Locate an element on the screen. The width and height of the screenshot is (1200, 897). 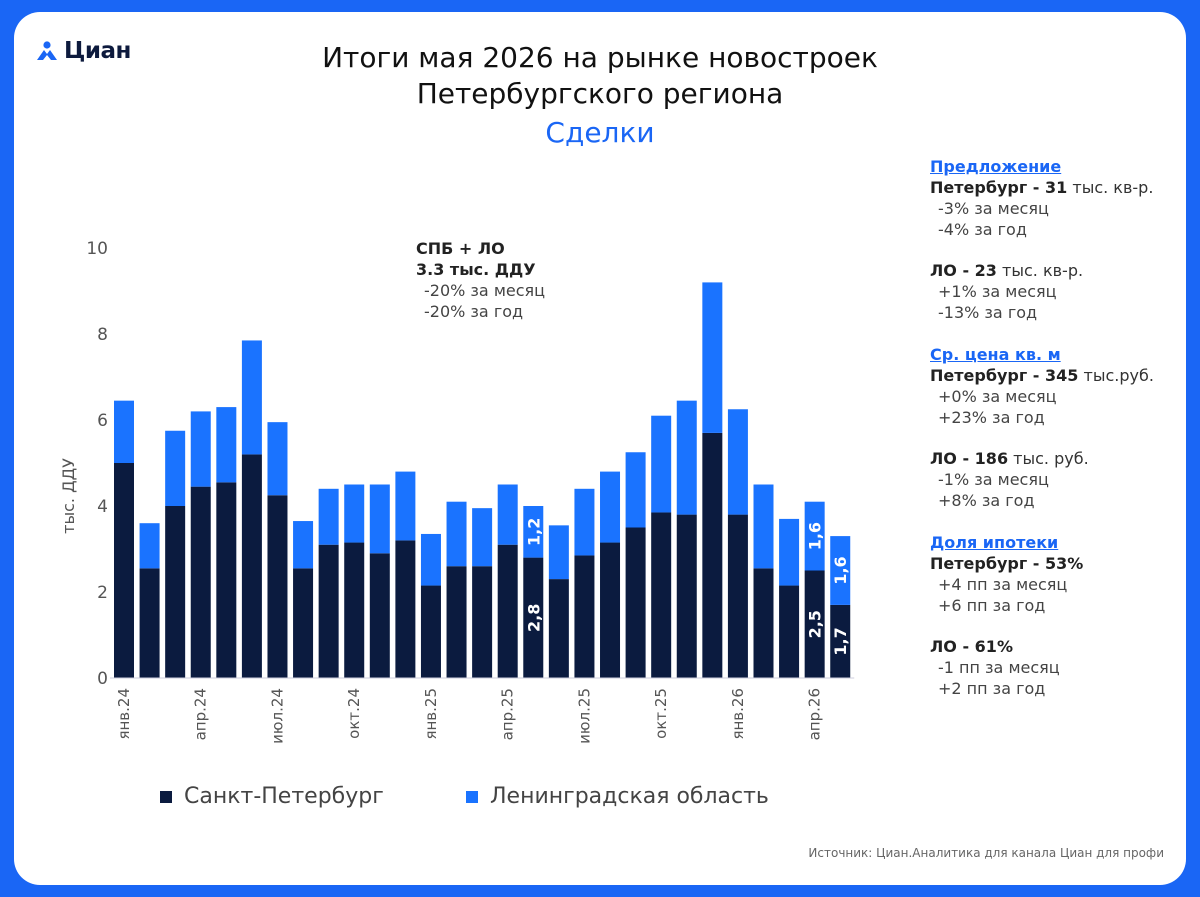
page-title-line-1: Итоги мая 2026 на рынке новостроек is located at coordinates (600, 57).